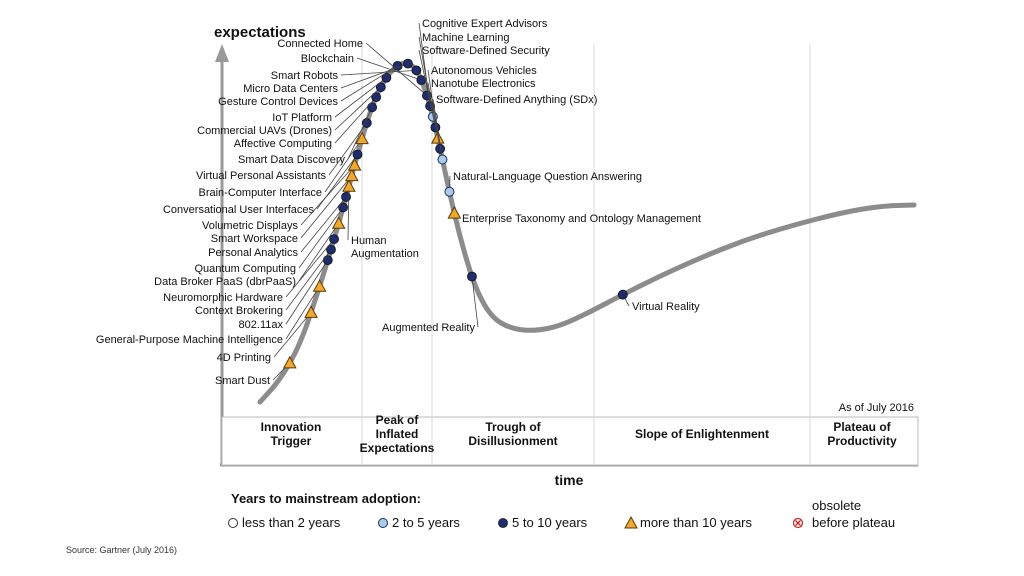 The height and width of the screenshot is (576, 1024). I want to click on tech-label: Commercial UAVs (Drones), so click(264, 131).